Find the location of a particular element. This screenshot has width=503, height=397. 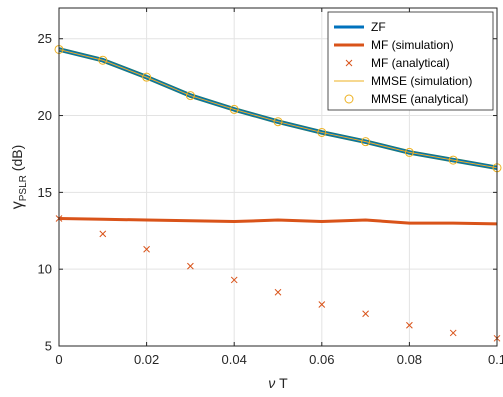

y-tick-label: 5 is located at coordinates (48, 346).